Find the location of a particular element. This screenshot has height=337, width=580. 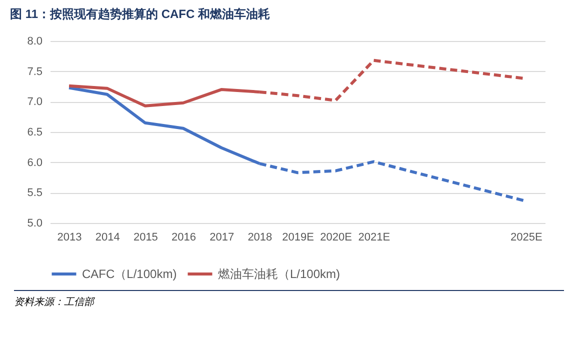

y-tick-label: 6.0 is located at coordinates (34, 162).